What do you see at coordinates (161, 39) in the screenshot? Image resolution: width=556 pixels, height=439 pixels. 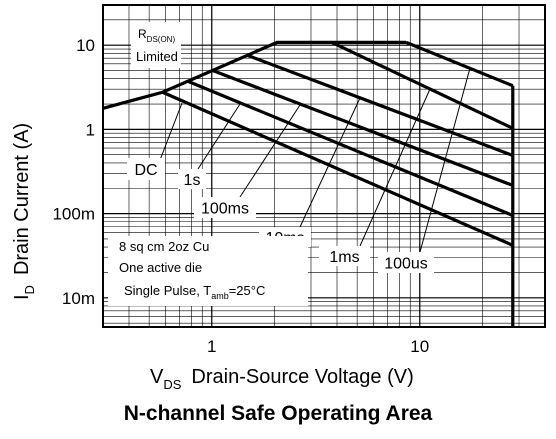 I see `text-part: DS(ON)` at bounding box center [161, 39].